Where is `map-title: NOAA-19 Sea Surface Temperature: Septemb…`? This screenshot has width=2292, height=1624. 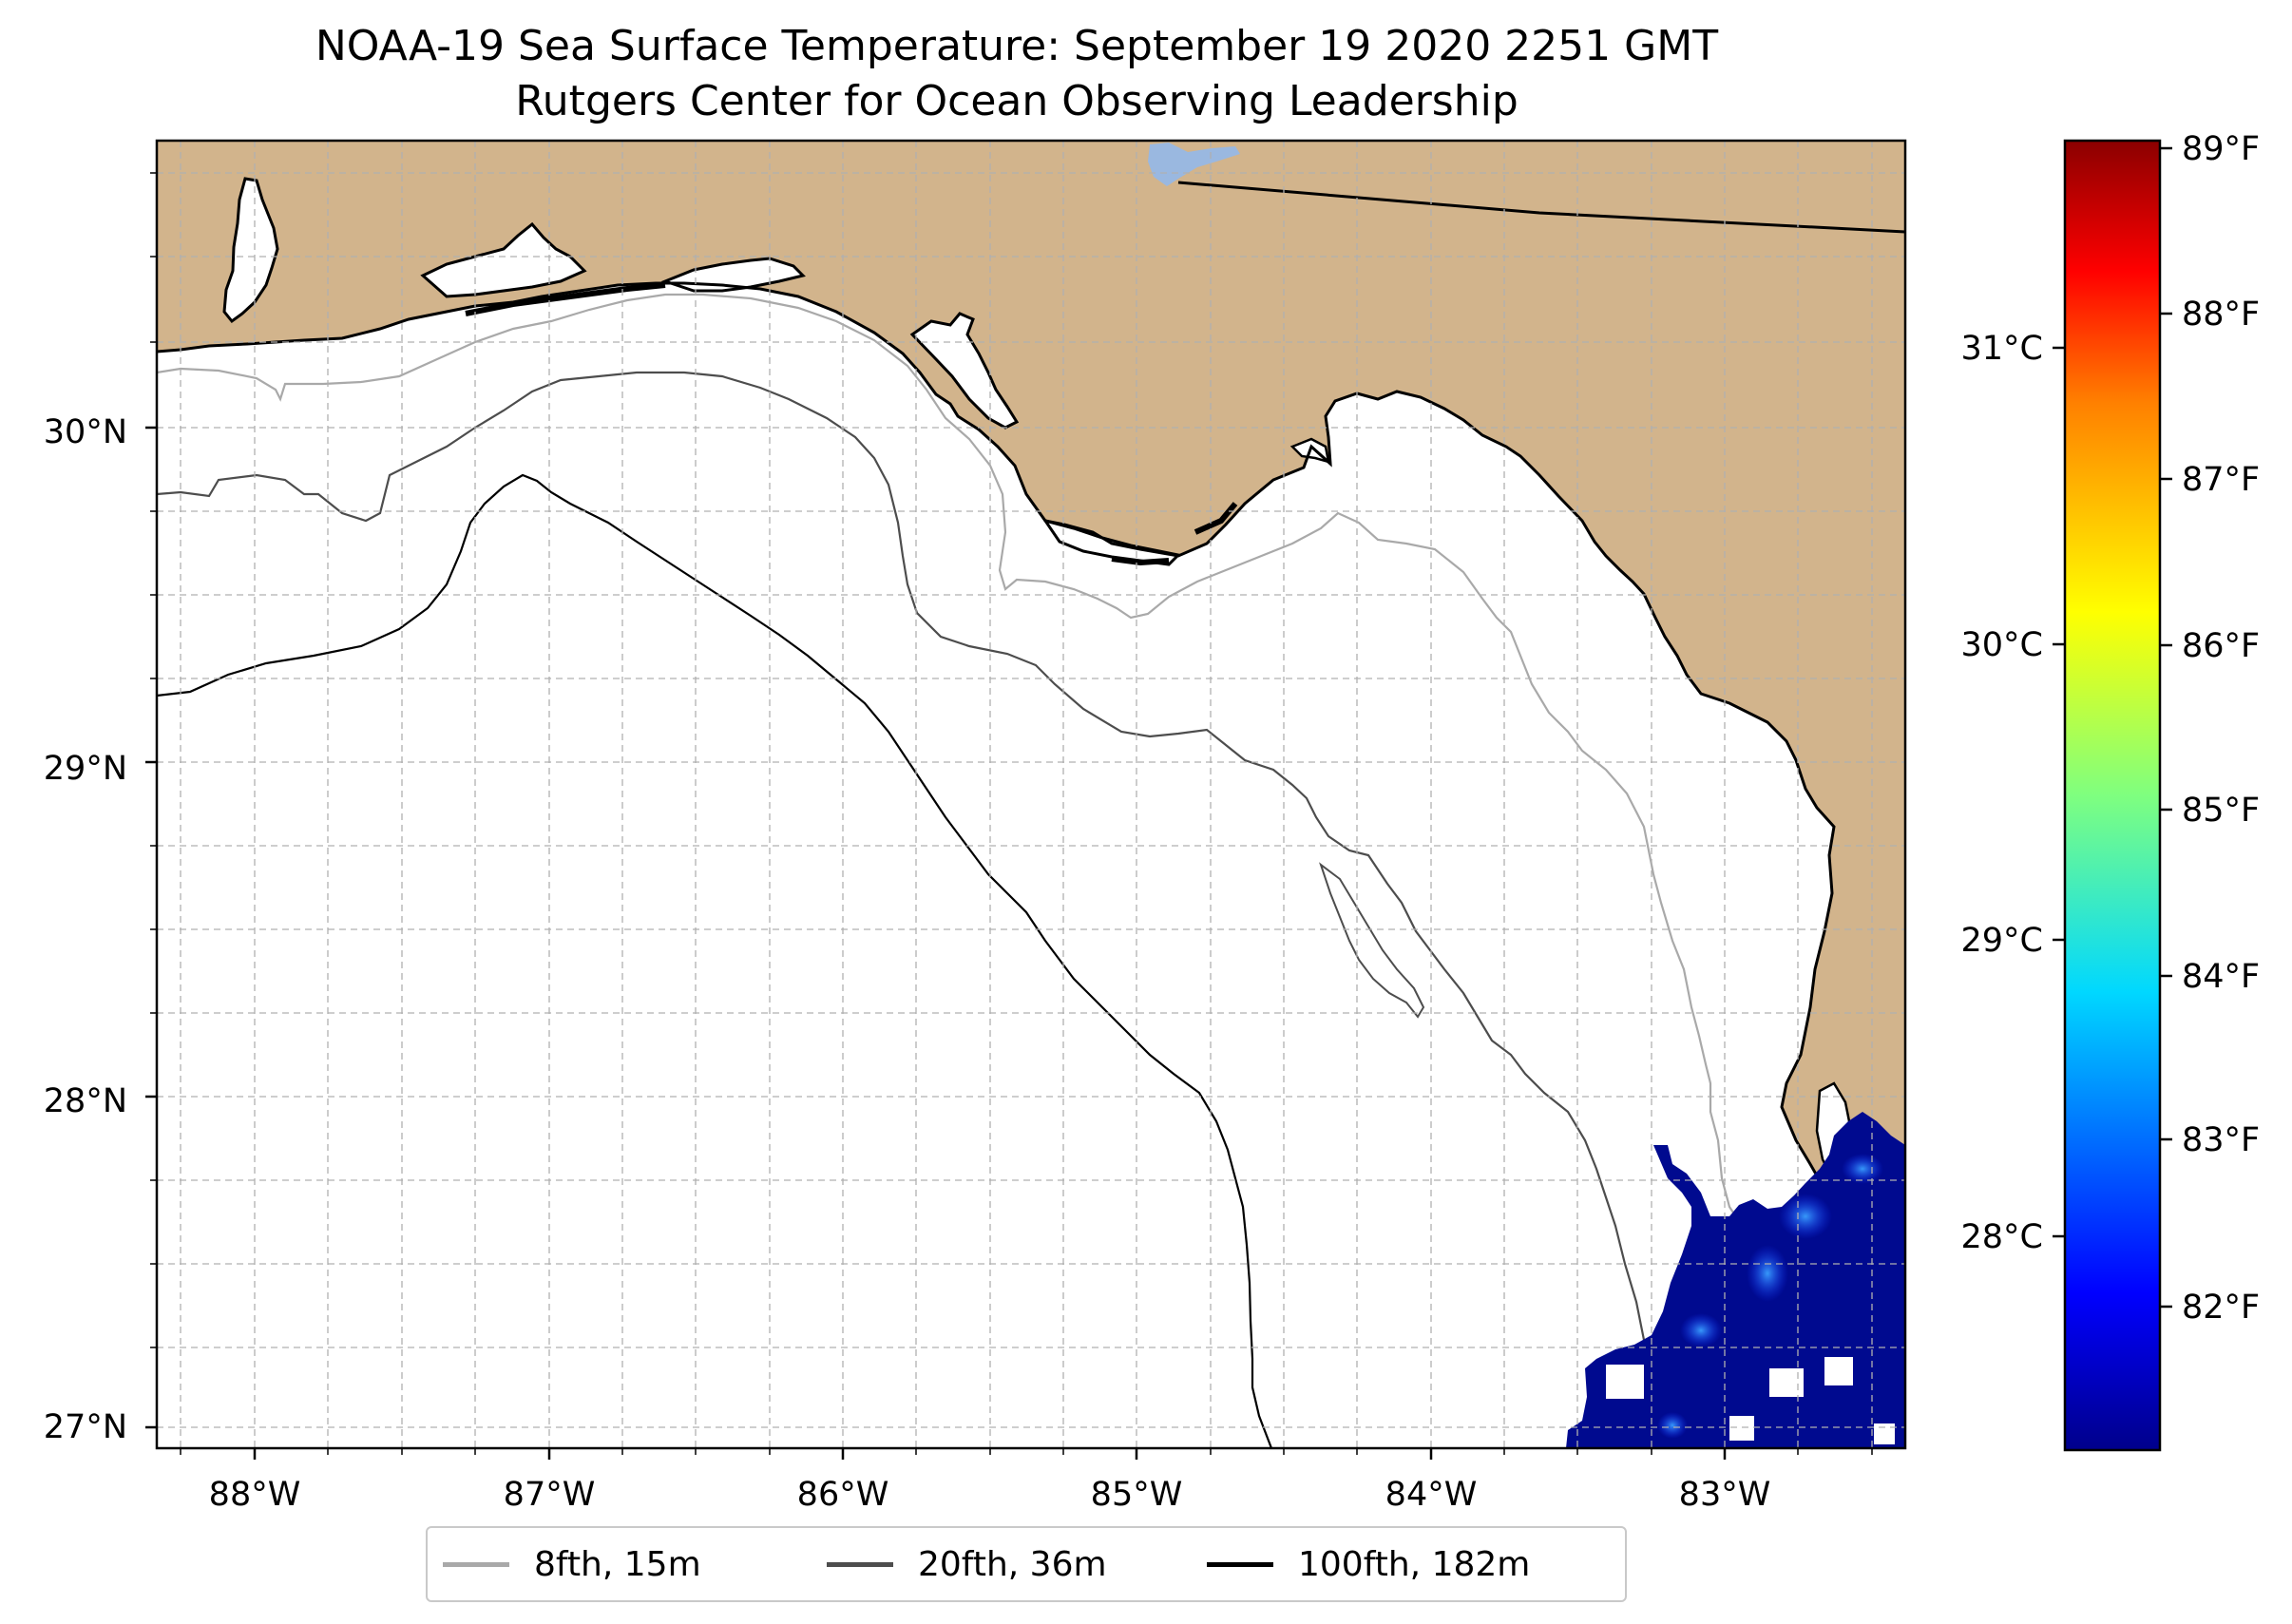 map-title: NOAA-19 Sea Surface Temperature: Septemb… is located at coordinates (1017, 46).